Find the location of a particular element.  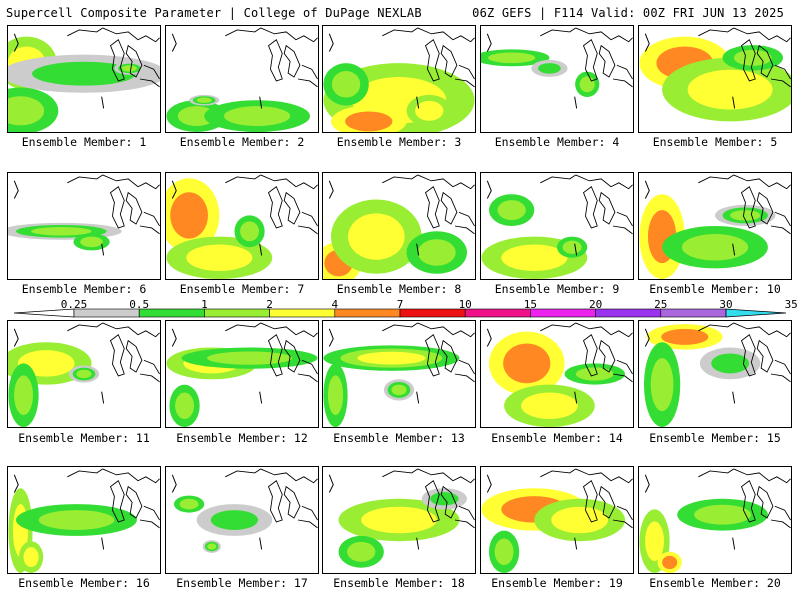

legend-tick-label: 35 is located at coordinates (791, 304).